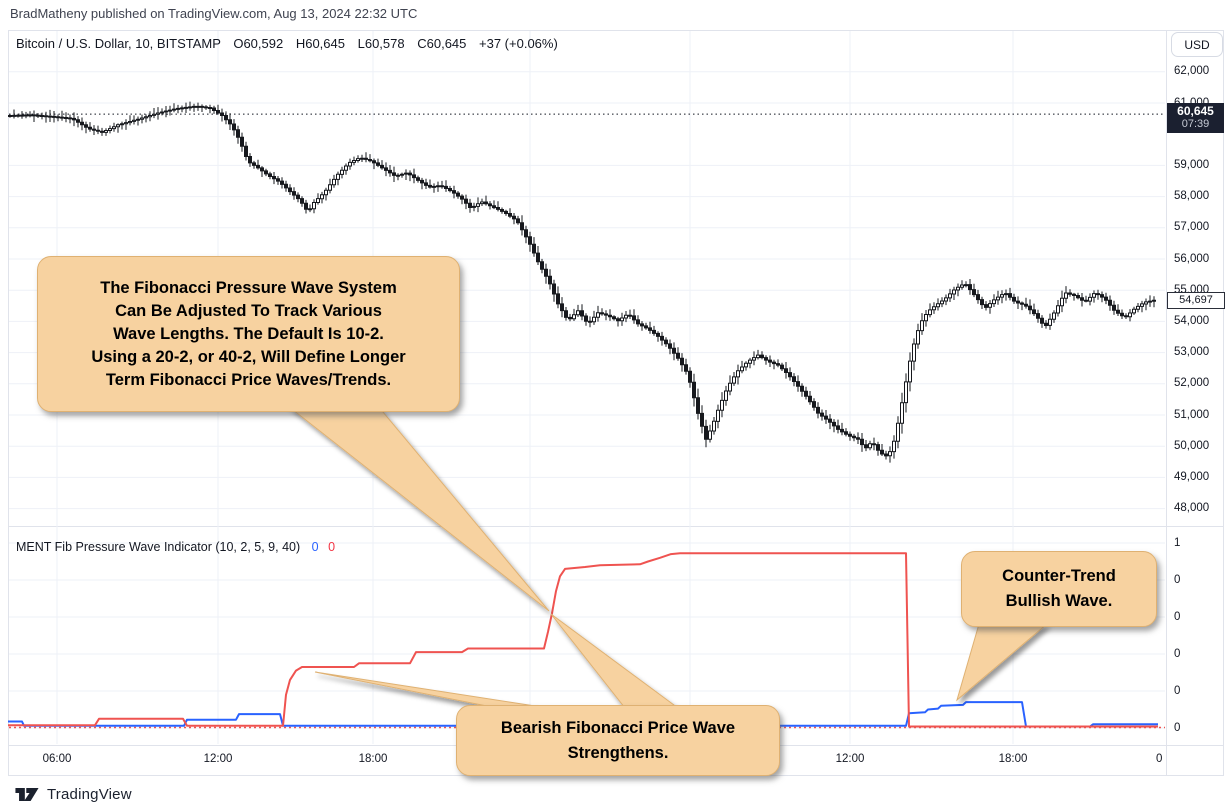 The width and height of the screenshot is (1232, 811). I want to click on tradingview-logo-icon, so click(27, 794).